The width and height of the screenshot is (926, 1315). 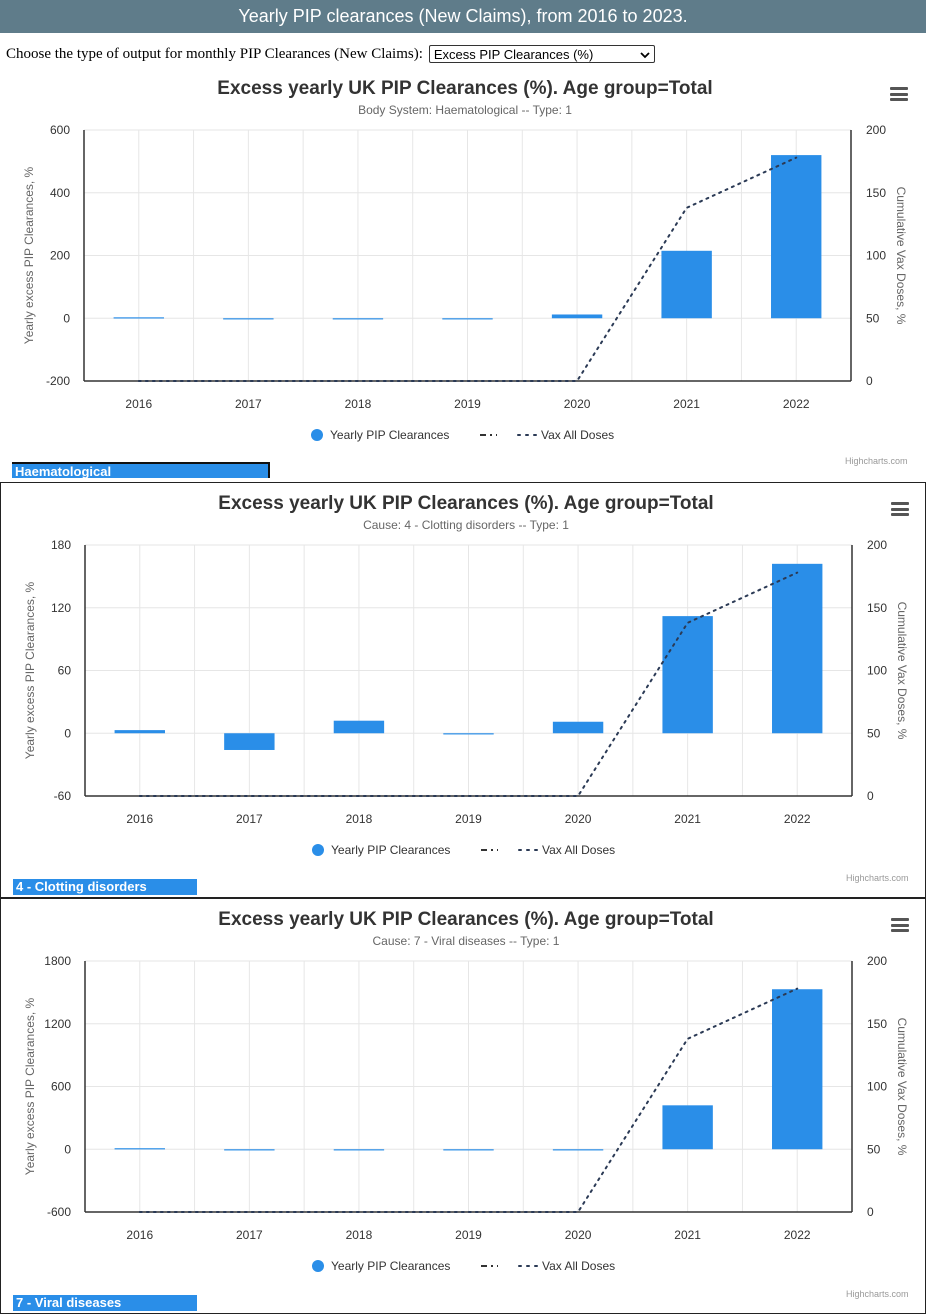 What do you see at coordinates (645, 54) in the screenshot?
I see `chevron-down-icon` at bounding box center [645, 54].